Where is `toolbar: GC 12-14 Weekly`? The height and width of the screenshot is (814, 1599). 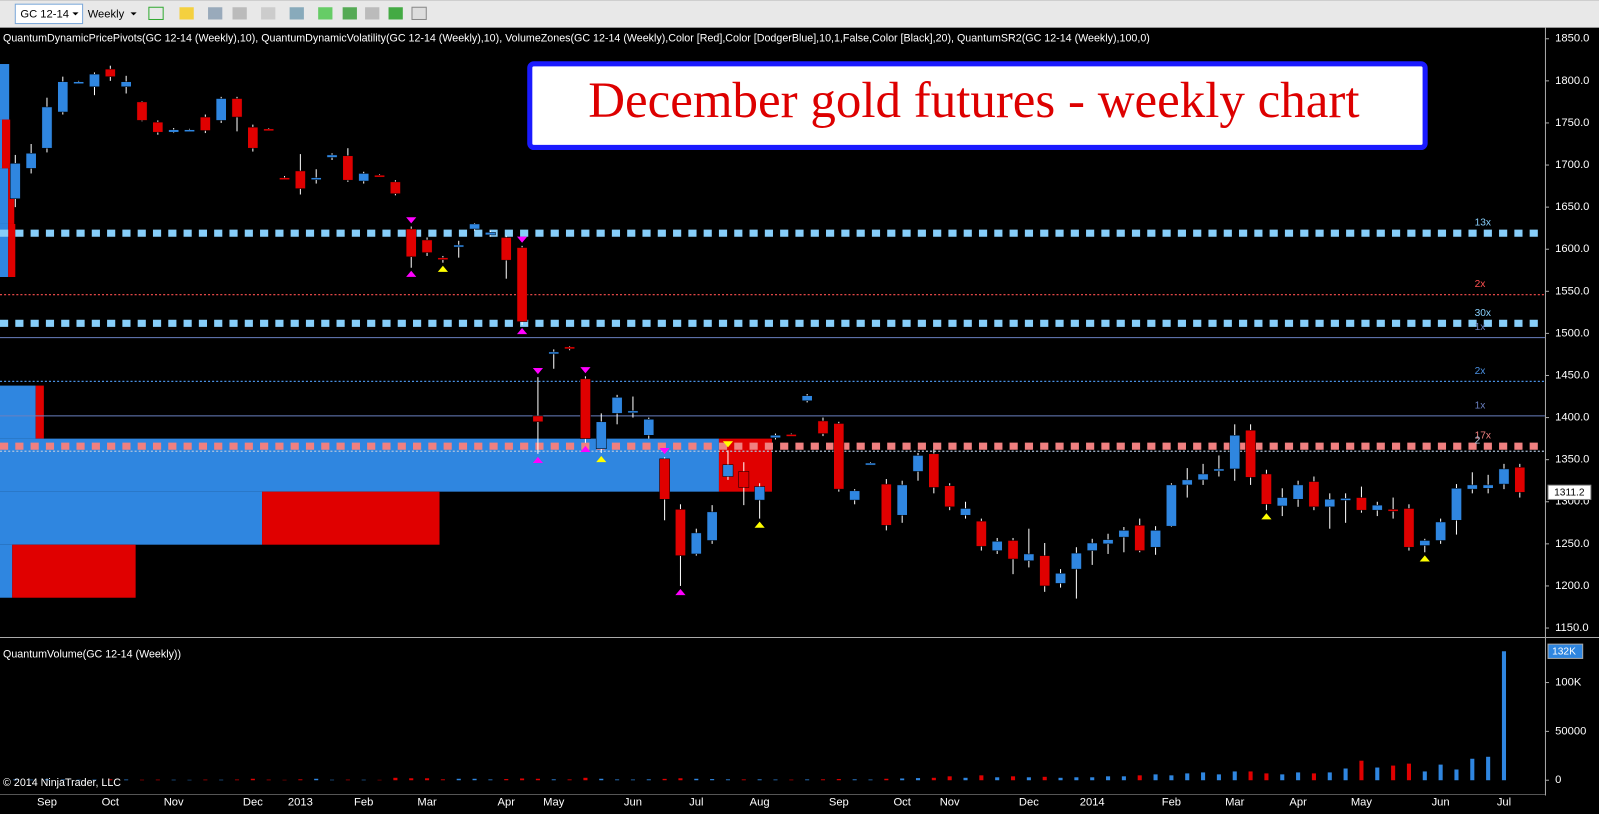
toolbar: GC 12-14 Weekly is located at coordinates (799, 14).